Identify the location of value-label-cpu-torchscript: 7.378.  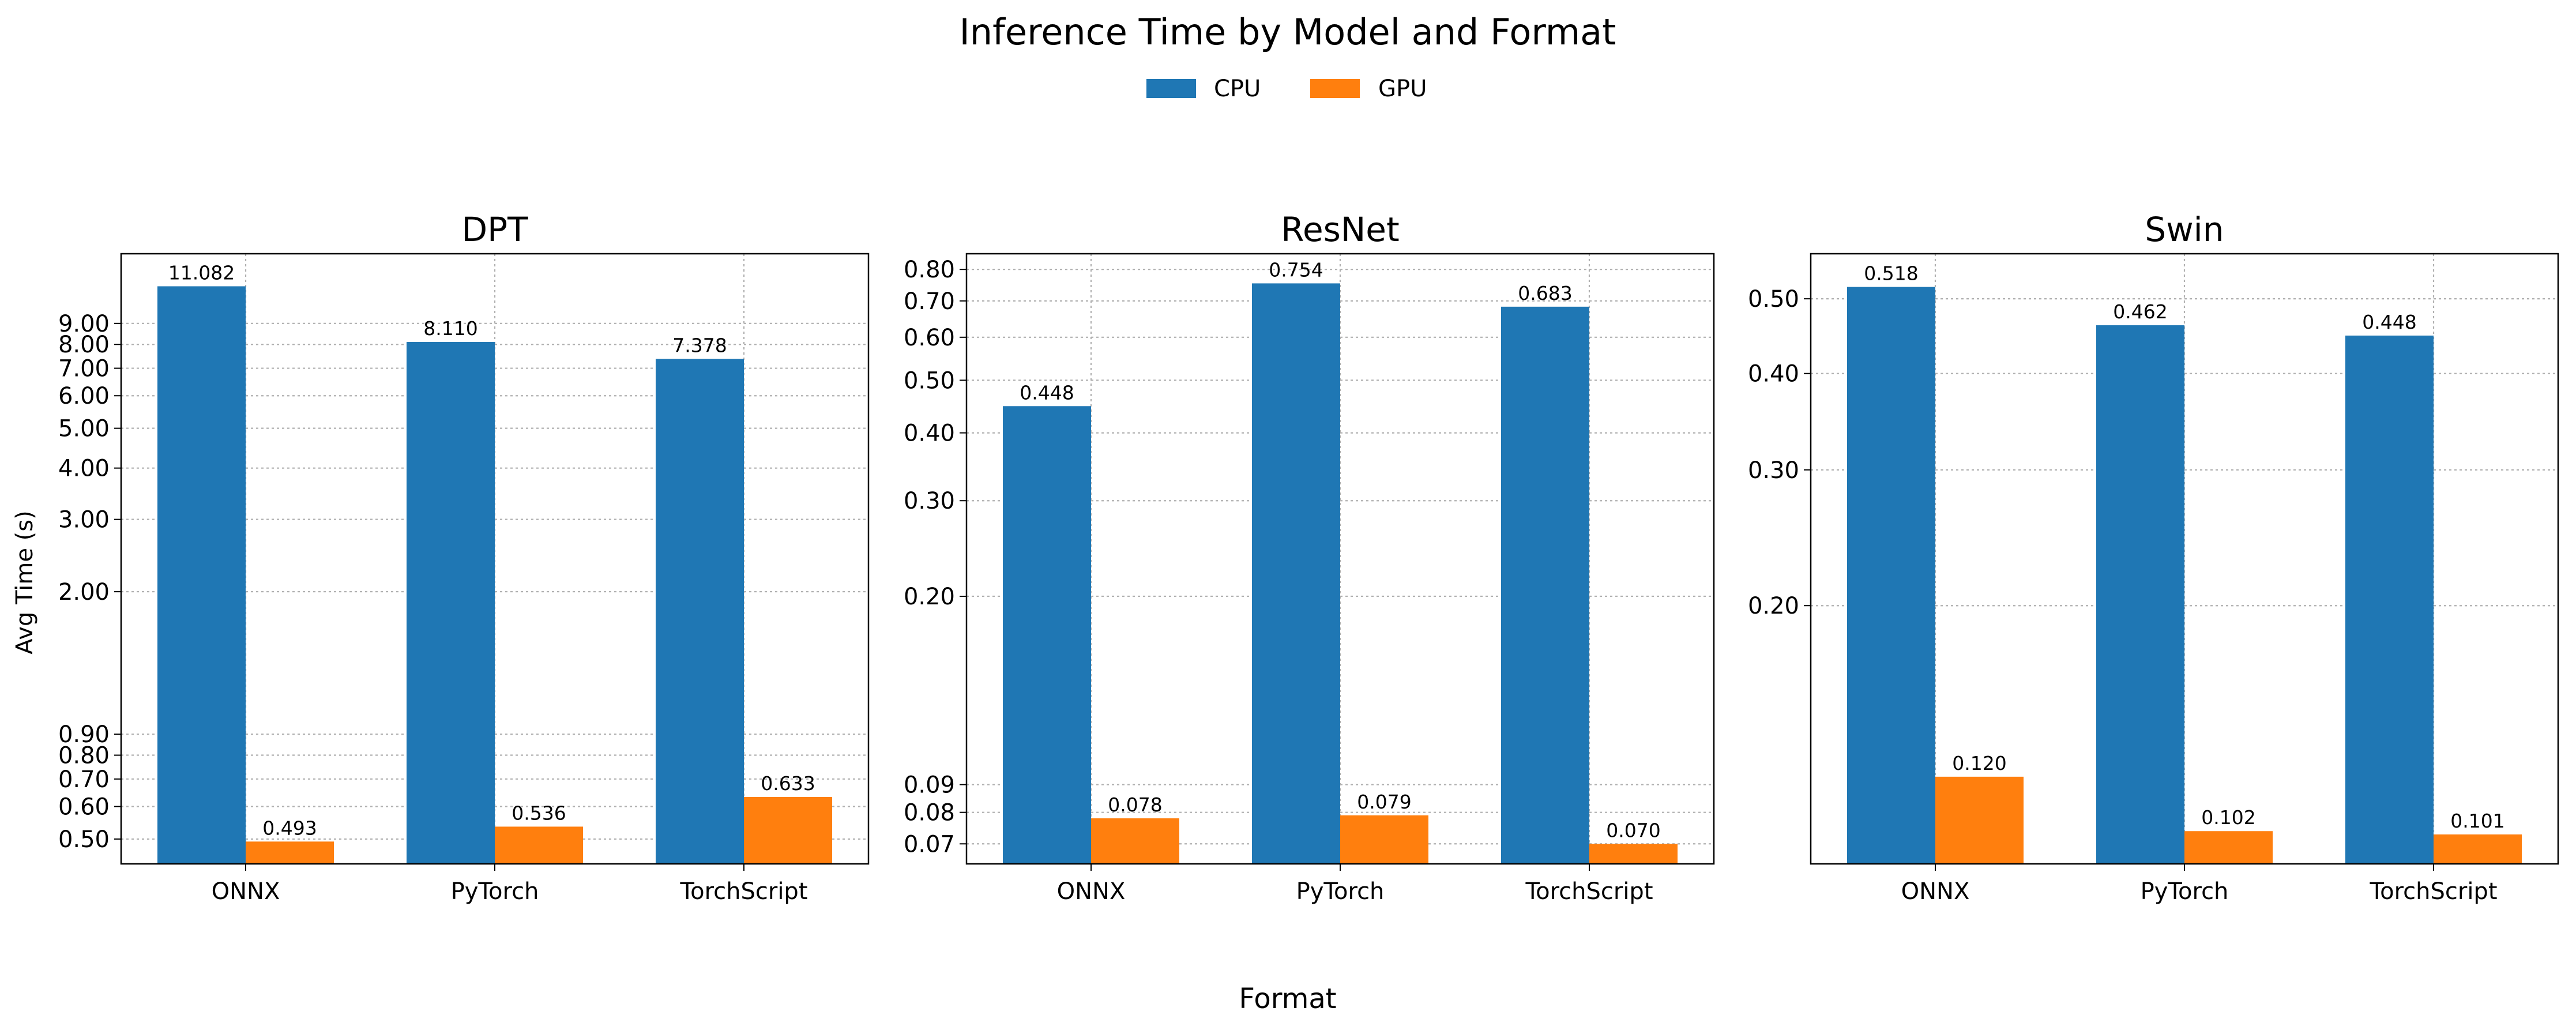
(699, 345).